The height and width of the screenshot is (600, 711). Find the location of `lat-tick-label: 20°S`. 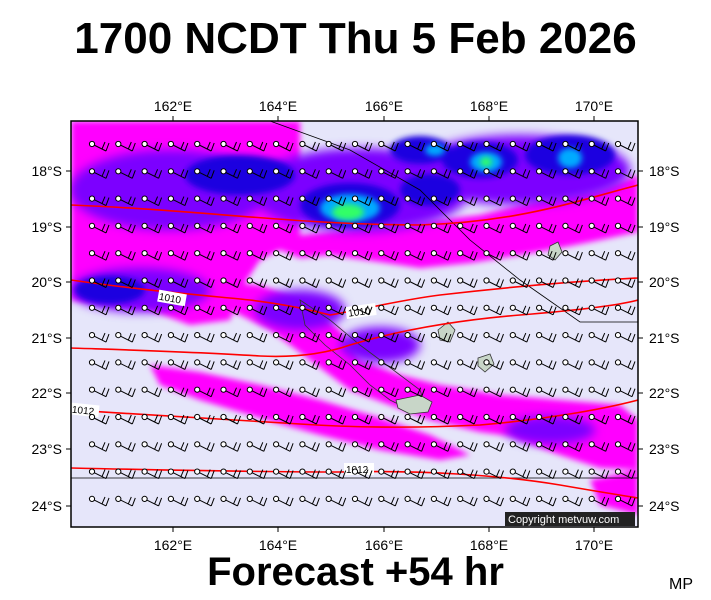

lat-tick-label: 20°S is located at coordinates (664, 282).